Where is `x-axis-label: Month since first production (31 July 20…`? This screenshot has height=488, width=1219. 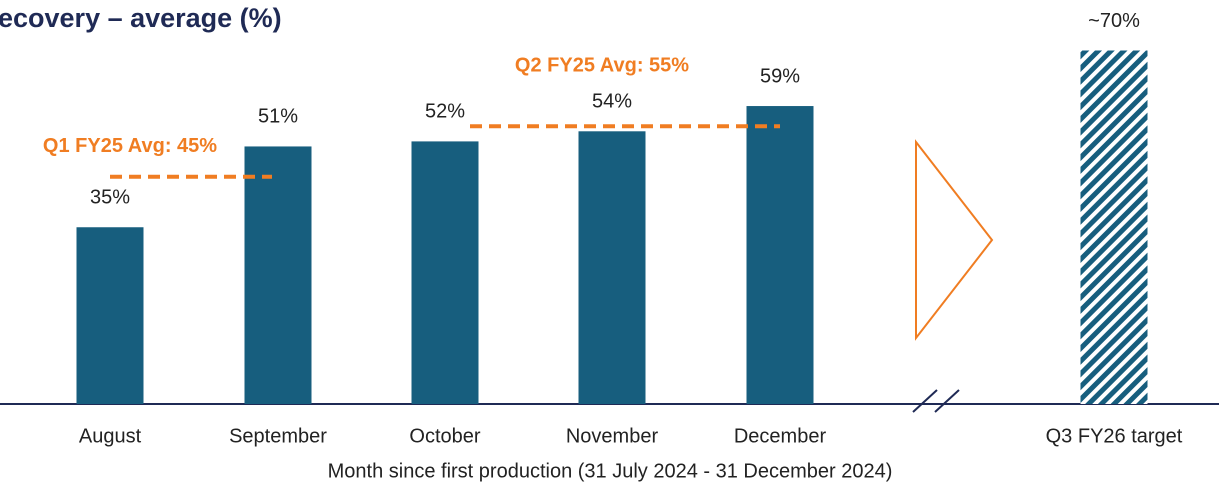
x-axis-label: Month since first production (31 July 20… is located at coordinates (610, 471).